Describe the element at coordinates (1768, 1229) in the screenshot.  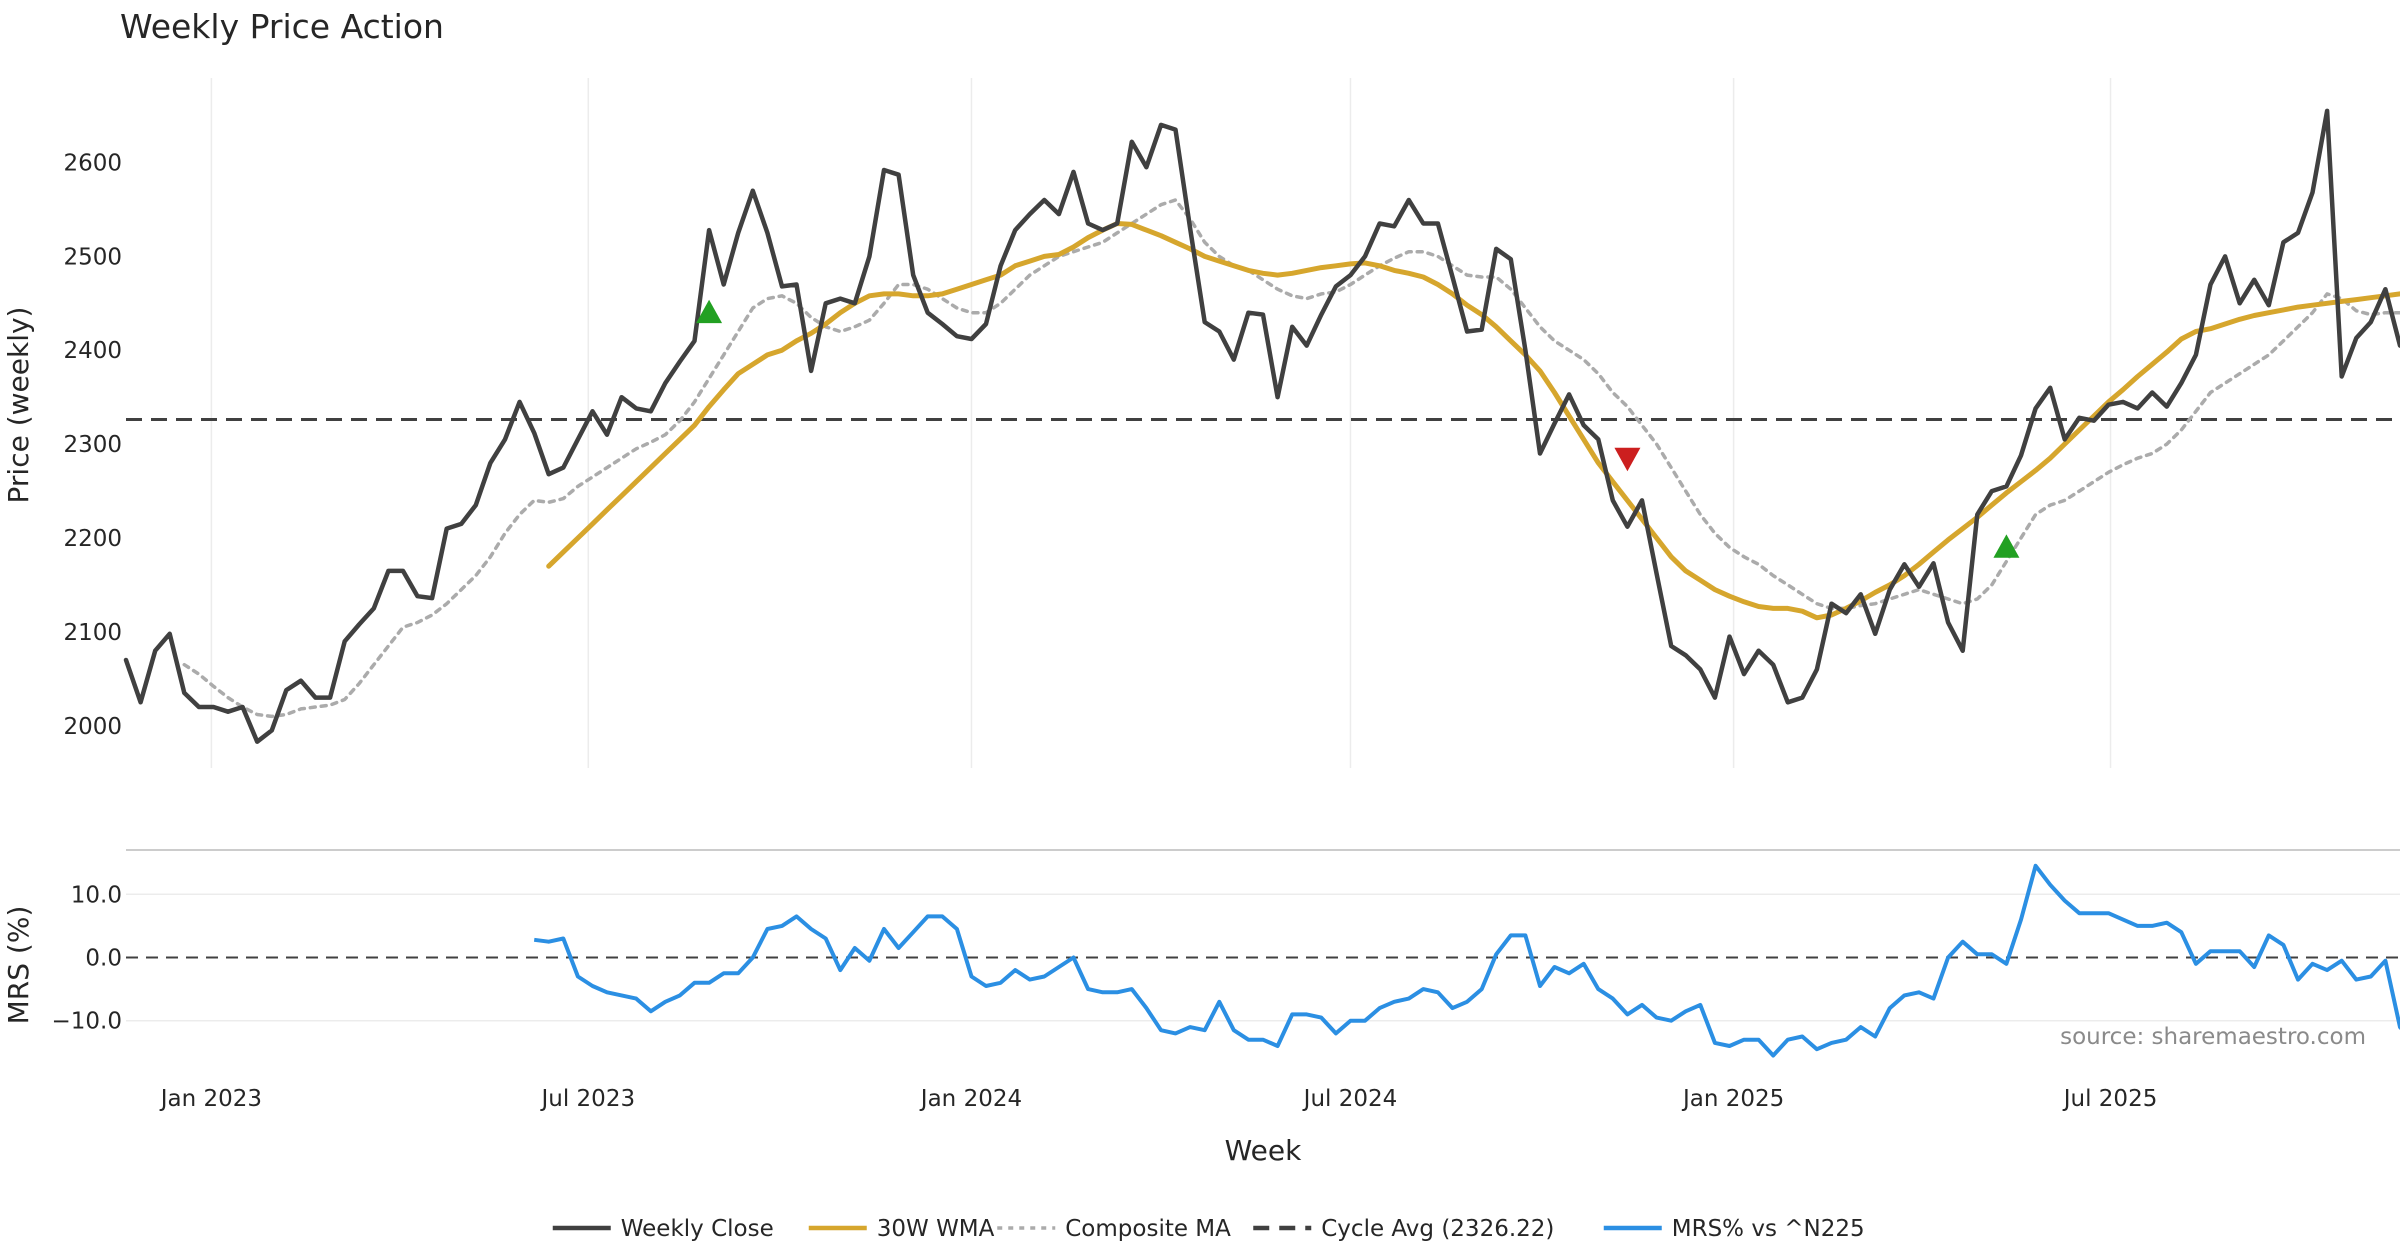
I see `legend-label: MRS% vs ^N225` at that location.